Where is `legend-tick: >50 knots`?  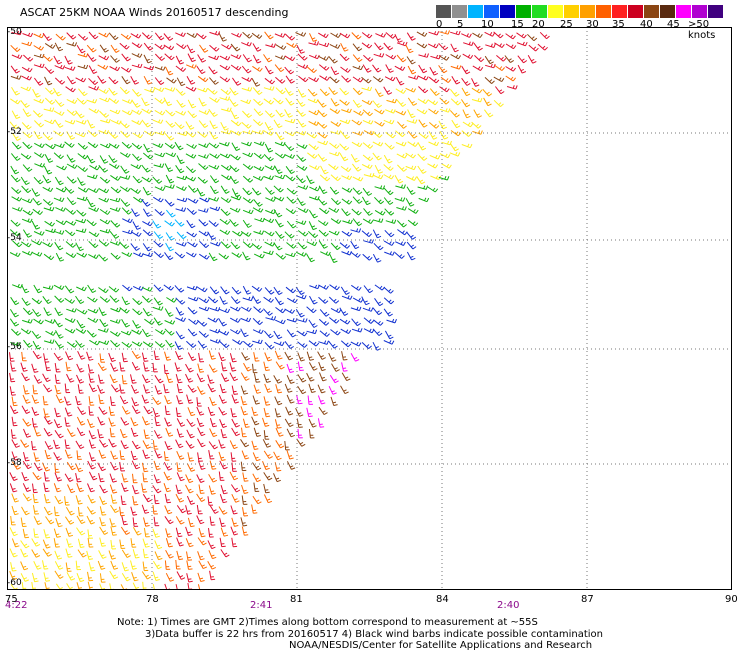
legend-tick: >50 knots is located at coordinates (702, 30).